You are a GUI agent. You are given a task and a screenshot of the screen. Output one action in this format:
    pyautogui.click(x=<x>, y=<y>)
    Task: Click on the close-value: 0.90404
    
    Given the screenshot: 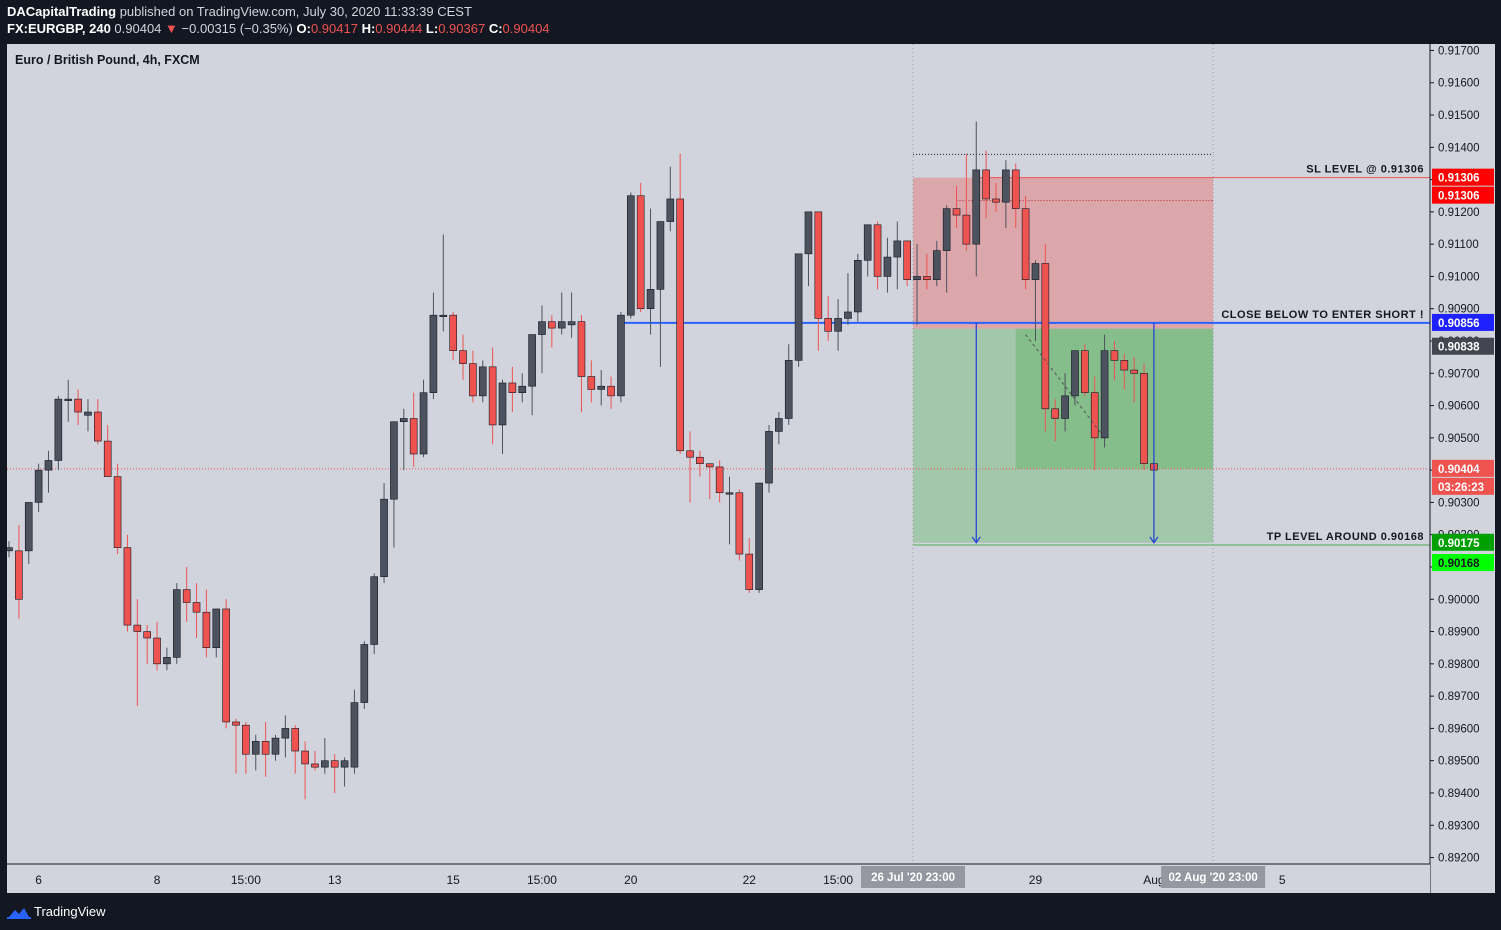 What is the action you would take?
    pyautogui.click(x=526, y=28)
    